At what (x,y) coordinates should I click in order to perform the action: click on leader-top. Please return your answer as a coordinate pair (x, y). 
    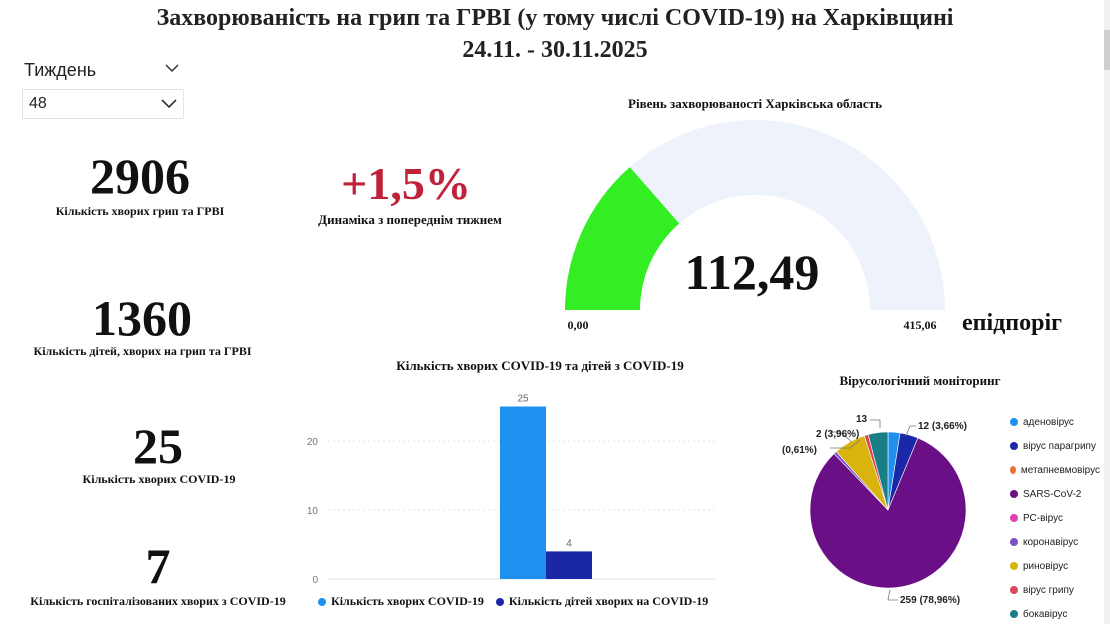
    Looking at the image, I should click on (875, 423).